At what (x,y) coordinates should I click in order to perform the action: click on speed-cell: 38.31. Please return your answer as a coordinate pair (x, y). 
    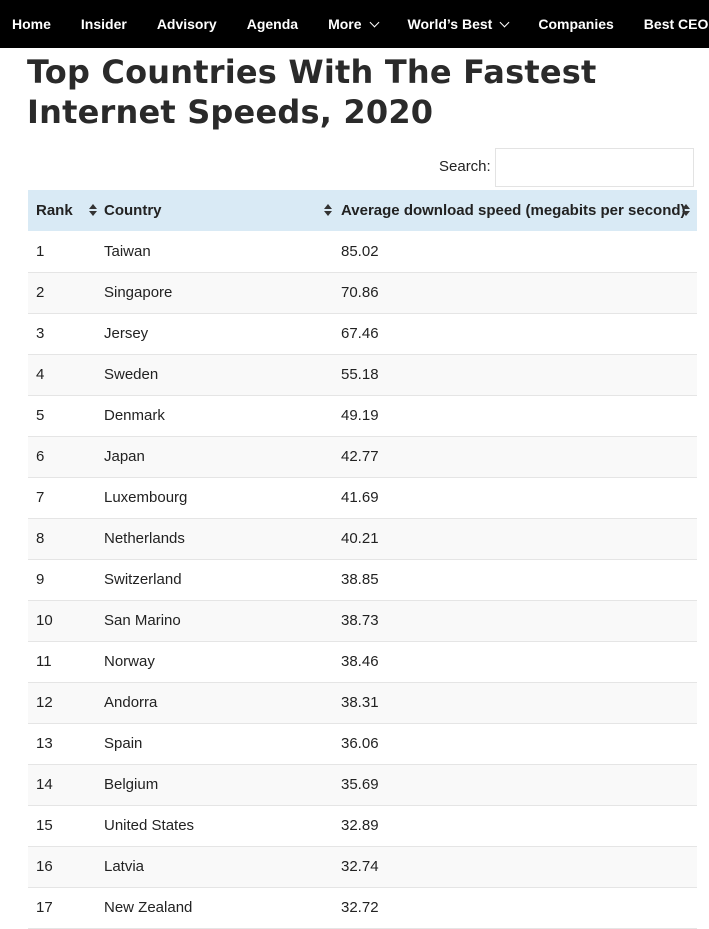
    Looking at the image, I should click on (519, 703).